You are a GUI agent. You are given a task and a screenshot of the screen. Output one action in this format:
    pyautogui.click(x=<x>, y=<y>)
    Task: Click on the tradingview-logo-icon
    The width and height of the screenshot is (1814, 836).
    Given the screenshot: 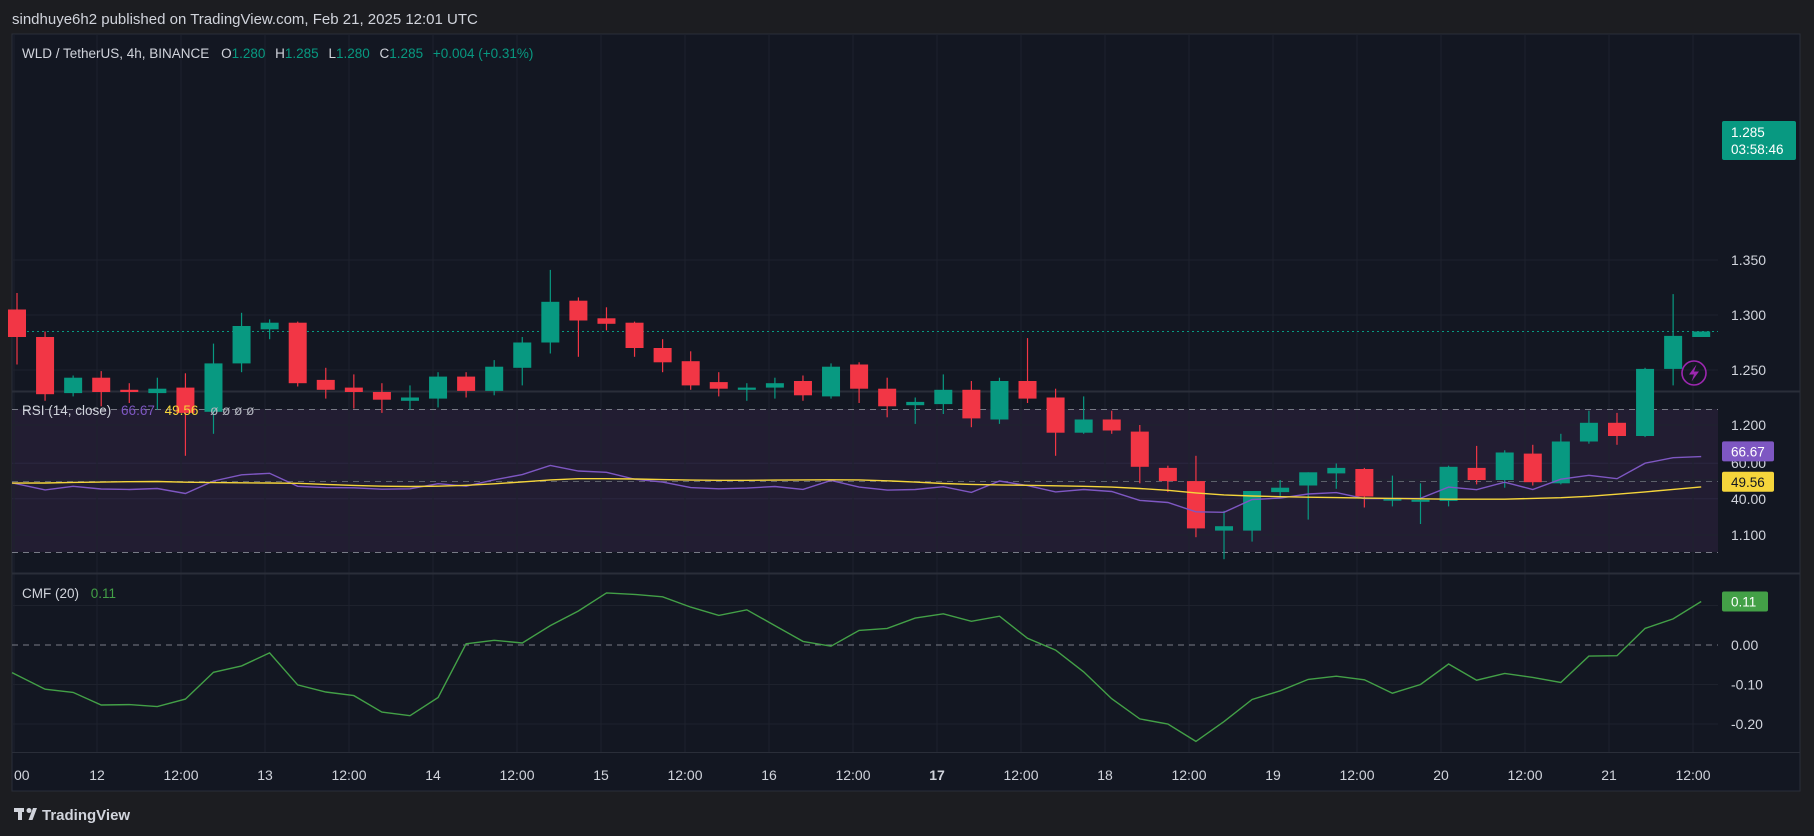 What is the action you would take?
    pyautogui.click(x=25, y=814)
    